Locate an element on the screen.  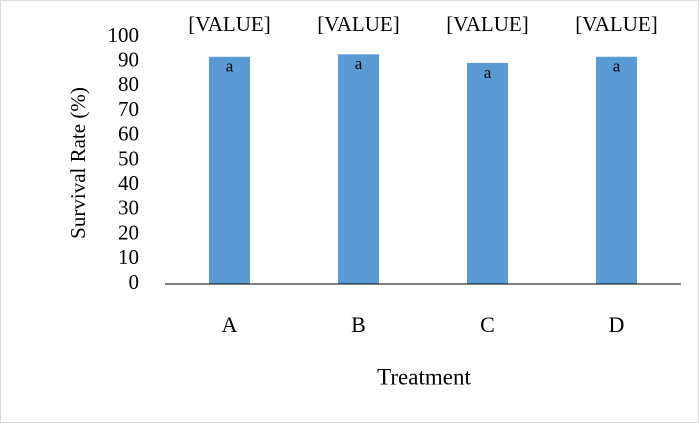
y-tick-label: 10 is located at coordinates (128, 257).